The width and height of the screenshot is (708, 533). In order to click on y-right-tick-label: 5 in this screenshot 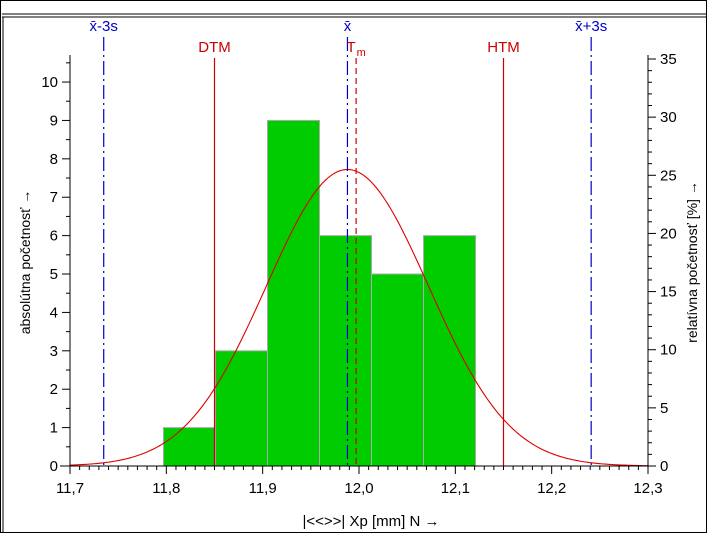, I will do `click(664, 408)`.